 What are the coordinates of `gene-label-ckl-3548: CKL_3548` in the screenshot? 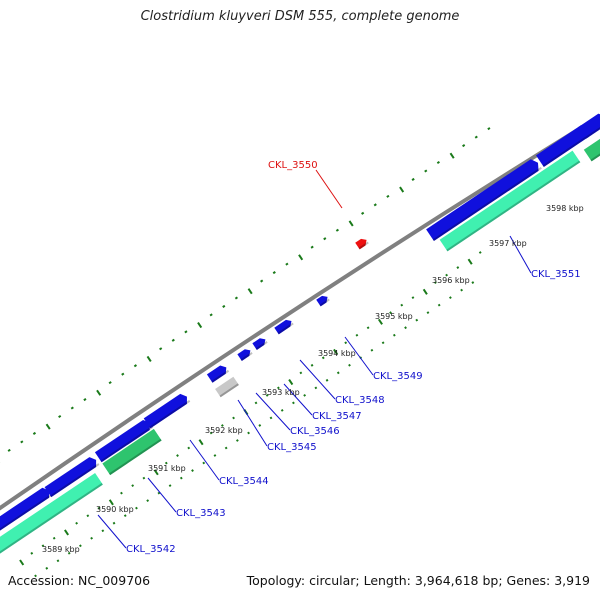 It's located at (360, 400).